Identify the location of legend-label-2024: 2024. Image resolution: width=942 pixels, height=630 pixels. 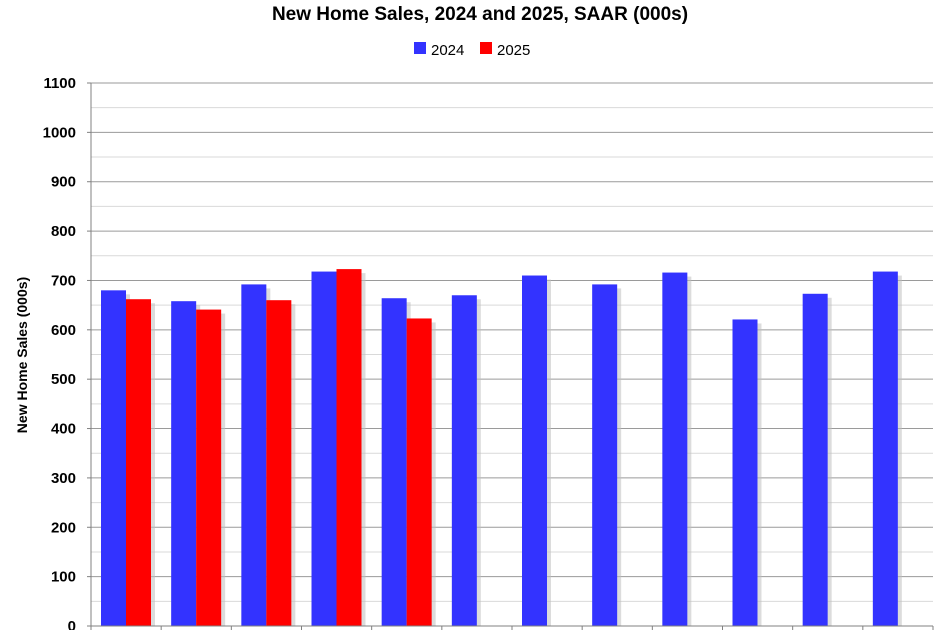
(447, 50).